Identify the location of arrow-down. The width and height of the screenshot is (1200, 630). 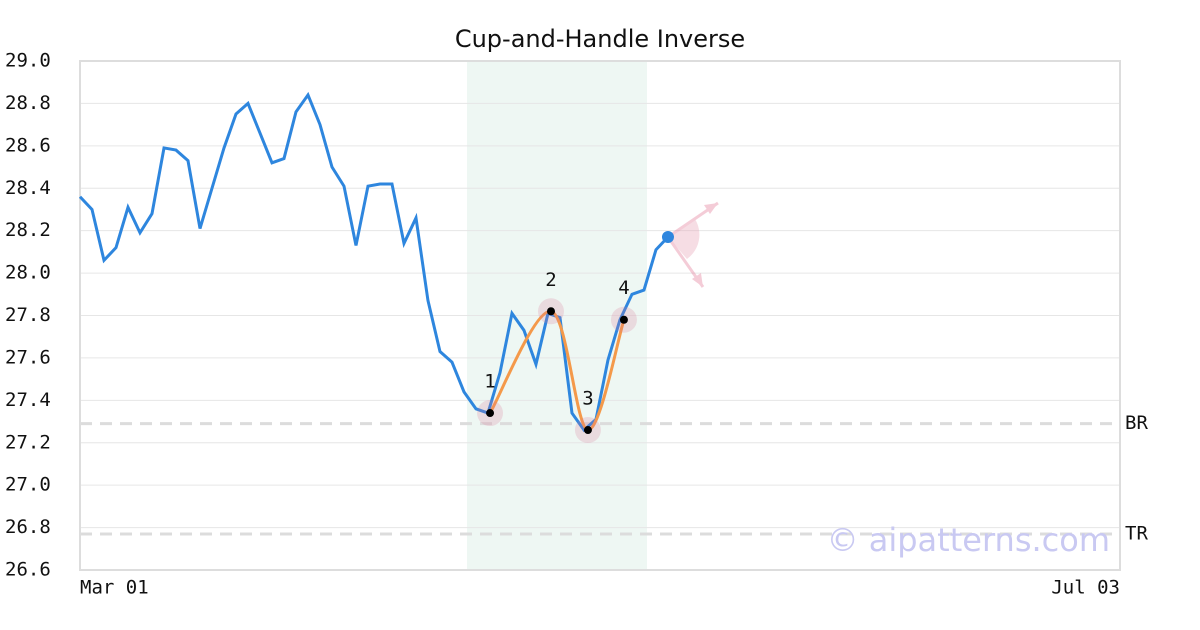
(685, 262).